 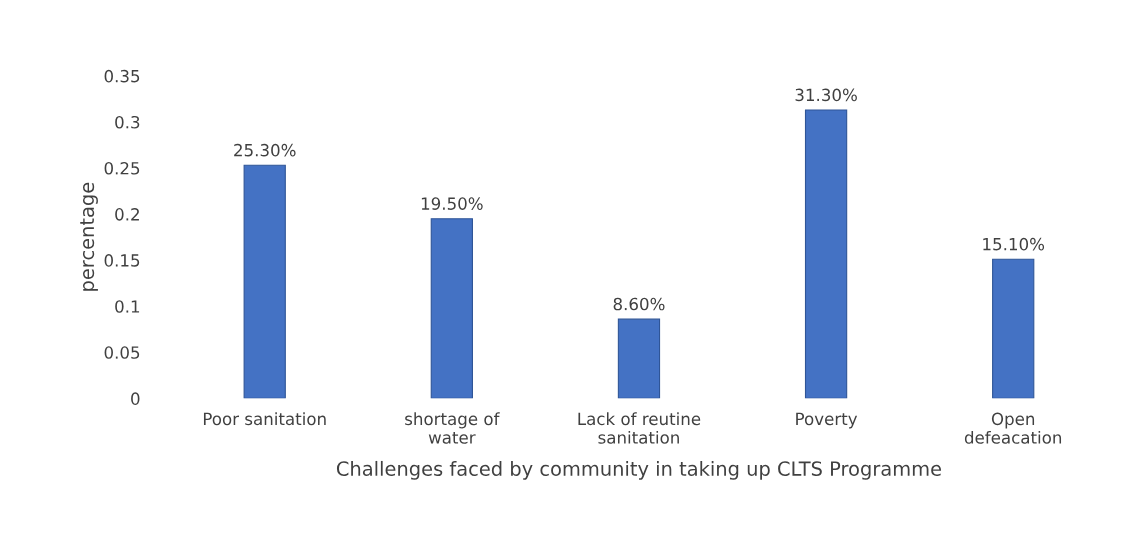 I want to click on y-tick-label: 0, so click(x=135, y=398).